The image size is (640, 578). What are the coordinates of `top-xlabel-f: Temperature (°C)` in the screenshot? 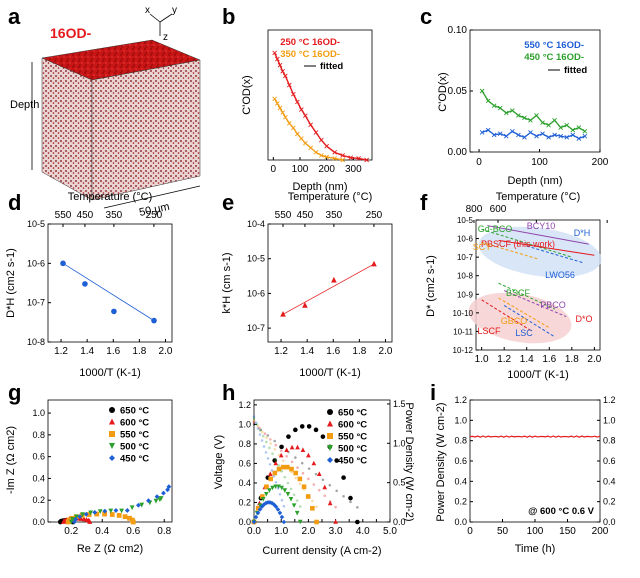 It's located at (538, 197).